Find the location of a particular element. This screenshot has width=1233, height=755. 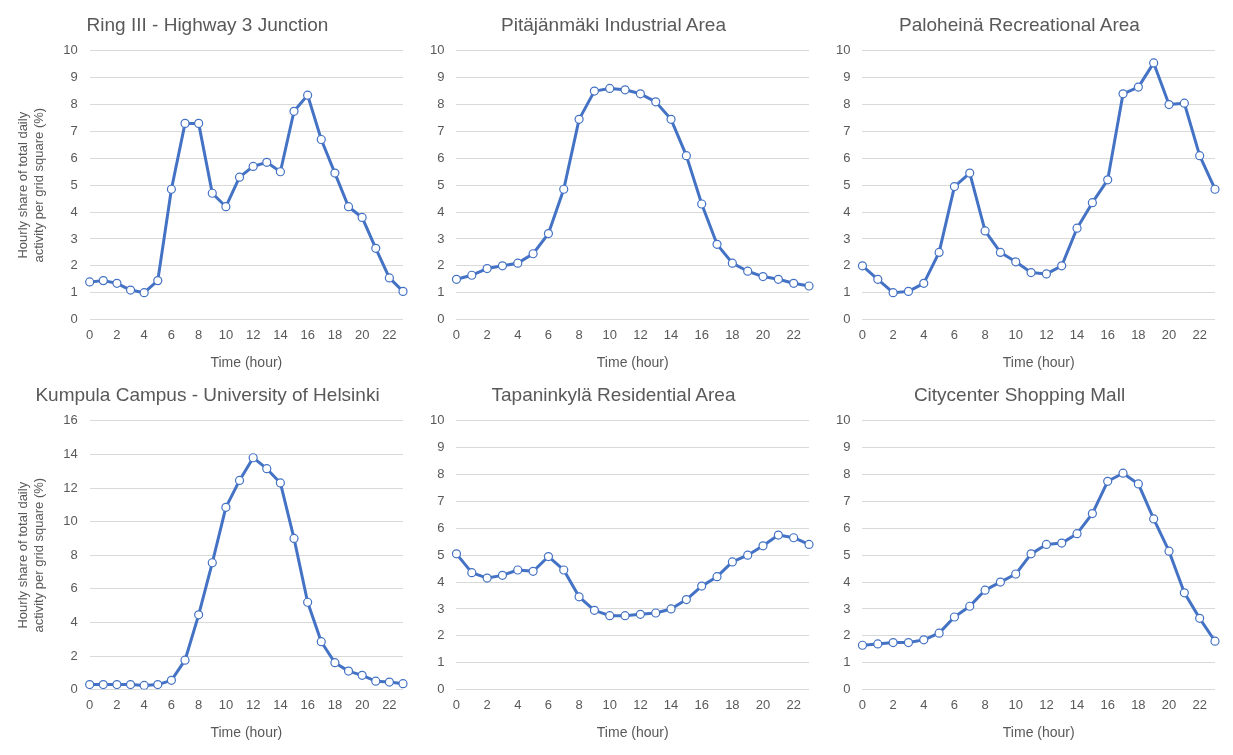

y-tick-label: 2 is located at coordinates (74, 265).